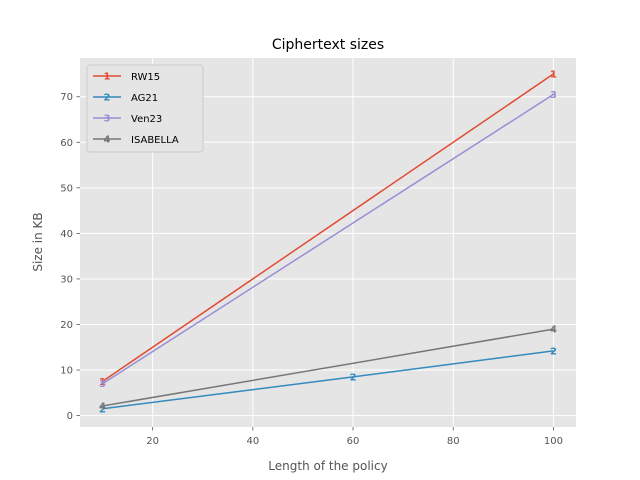 This screenshot has width=640, height=480. Describe the element at coordinates (66, 97) in the screenshot. I see `y-tick-label: 70` at that location.